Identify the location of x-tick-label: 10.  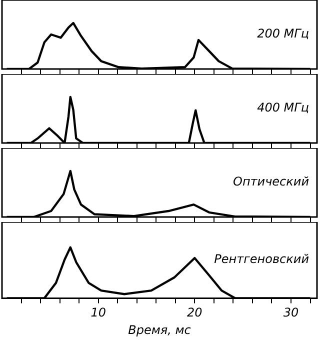
(98, 313).